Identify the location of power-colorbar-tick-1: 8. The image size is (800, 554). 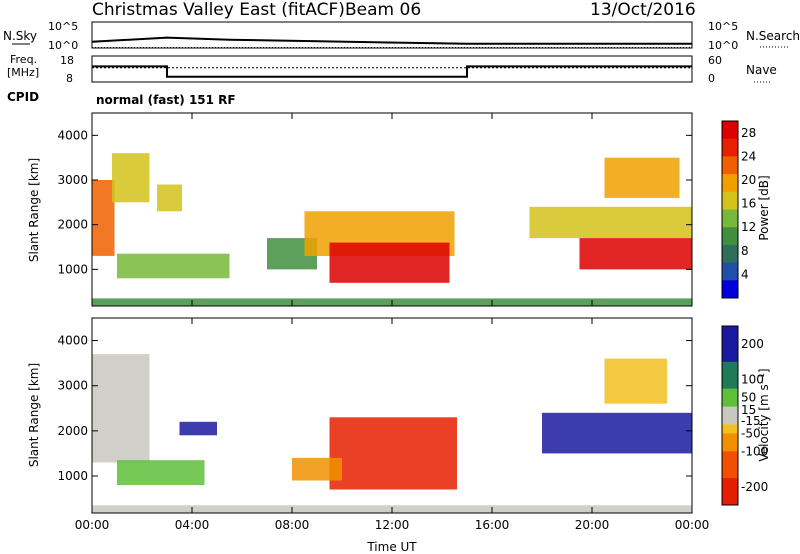
(745, 251).